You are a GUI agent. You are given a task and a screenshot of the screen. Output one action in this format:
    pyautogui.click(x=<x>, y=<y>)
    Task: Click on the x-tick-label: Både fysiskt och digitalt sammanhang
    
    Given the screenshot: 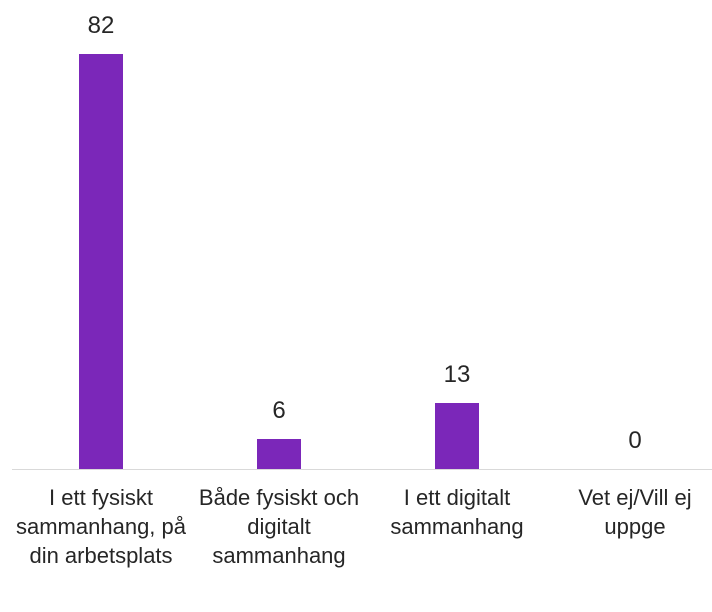 What is the action you would take?
    pyautogui.click(x=279, y=526)
    